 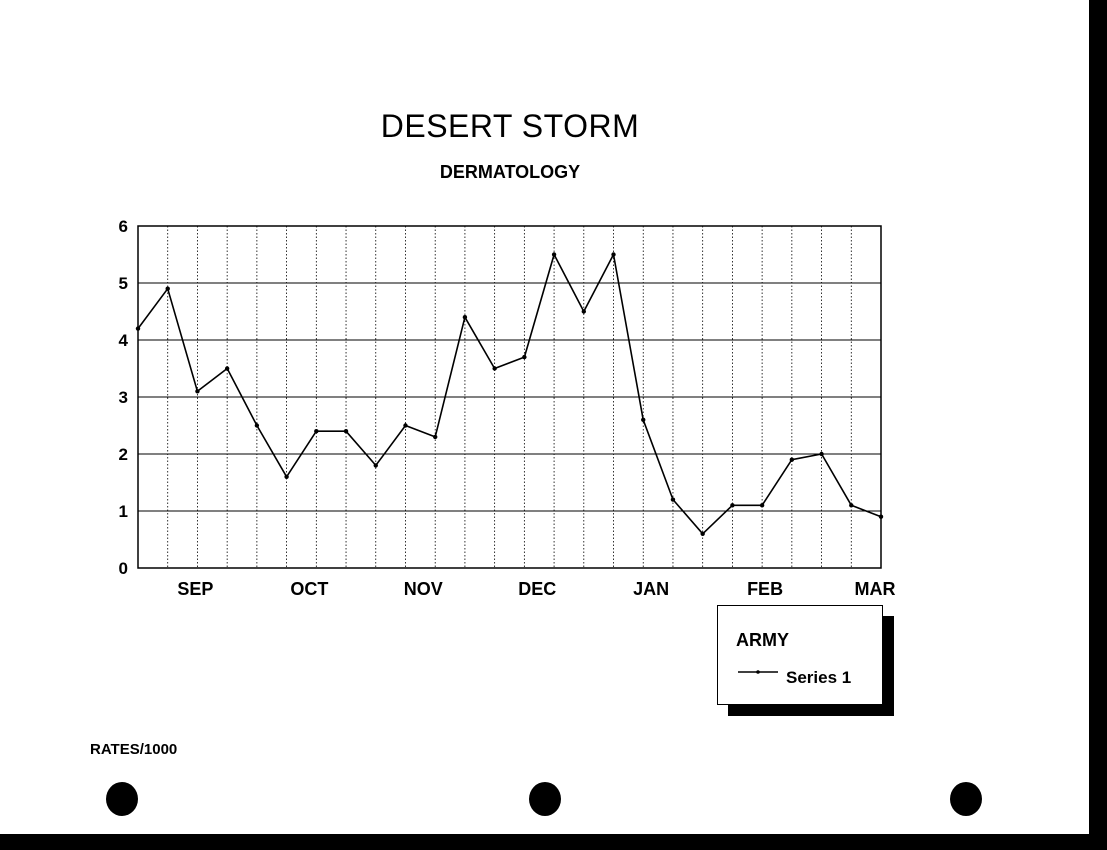 I want to click on x-tick-label: SEP, so click(x=195, y=589).